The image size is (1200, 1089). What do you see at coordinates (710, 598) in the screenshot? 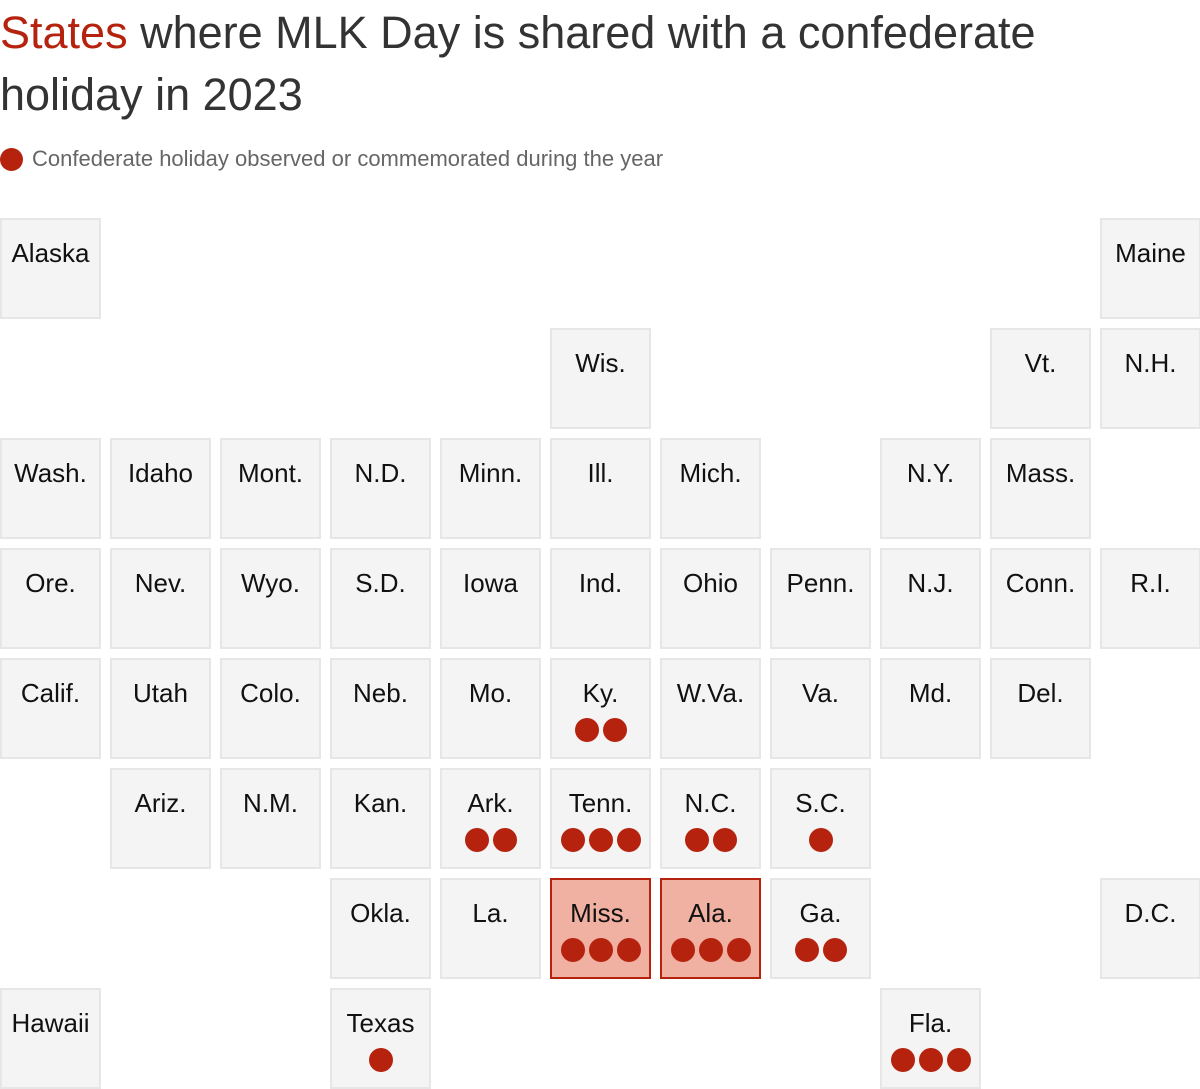
I see `state-tile: Ohio` at bounding box center [710, 598].